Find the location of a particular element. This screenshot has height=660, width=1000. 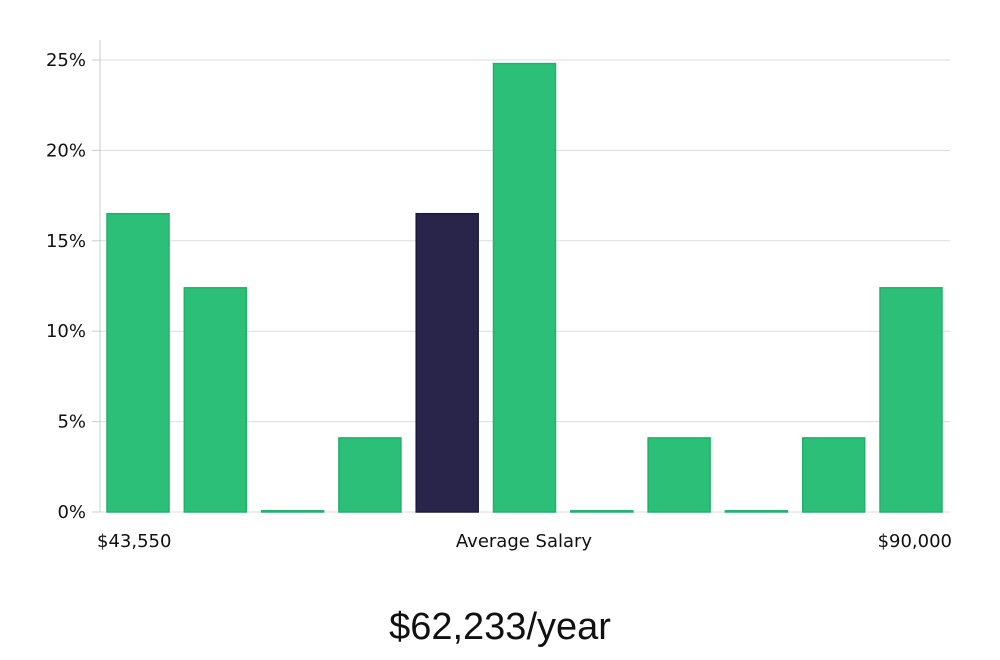

bar-average-highlight is located at coordinates (447, 362).